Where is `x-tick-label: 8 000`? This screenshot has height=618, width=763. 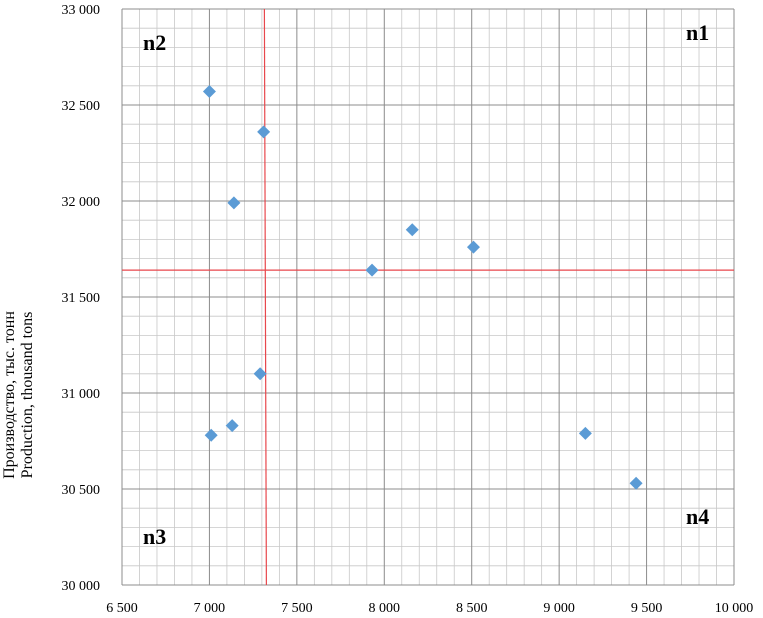 x-tick-label: 8 000 is located at coordinates (385, 608).